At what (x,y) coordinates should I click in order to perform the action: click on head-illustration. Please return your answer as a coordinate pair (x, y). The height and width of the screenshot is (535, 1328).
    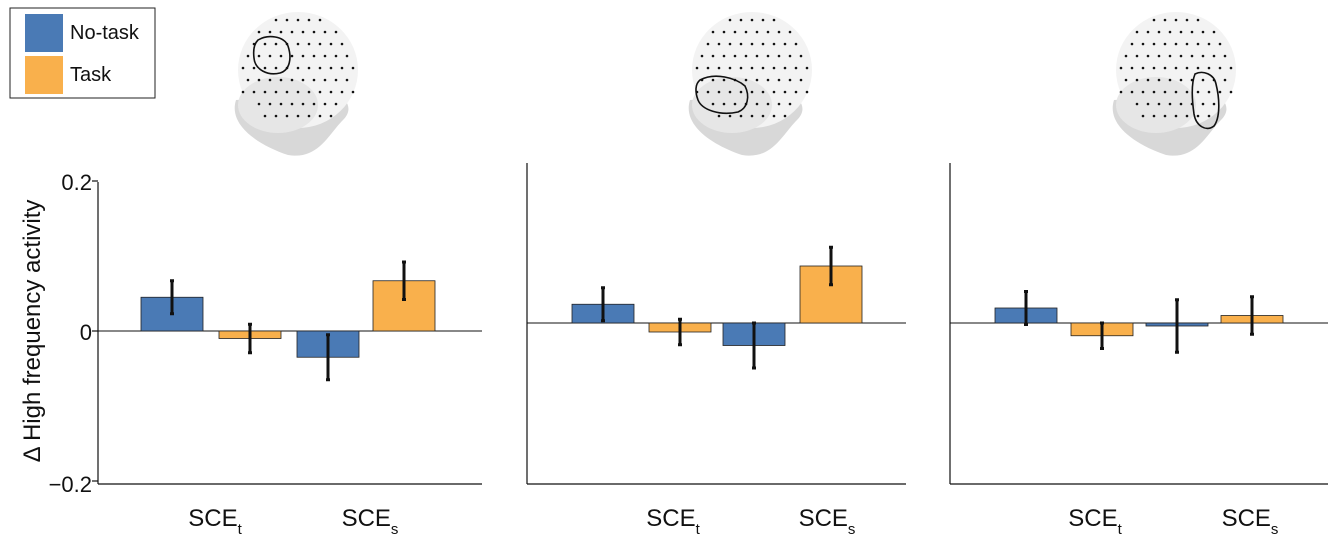
    Looking at the image, I should click on (1174, 84).